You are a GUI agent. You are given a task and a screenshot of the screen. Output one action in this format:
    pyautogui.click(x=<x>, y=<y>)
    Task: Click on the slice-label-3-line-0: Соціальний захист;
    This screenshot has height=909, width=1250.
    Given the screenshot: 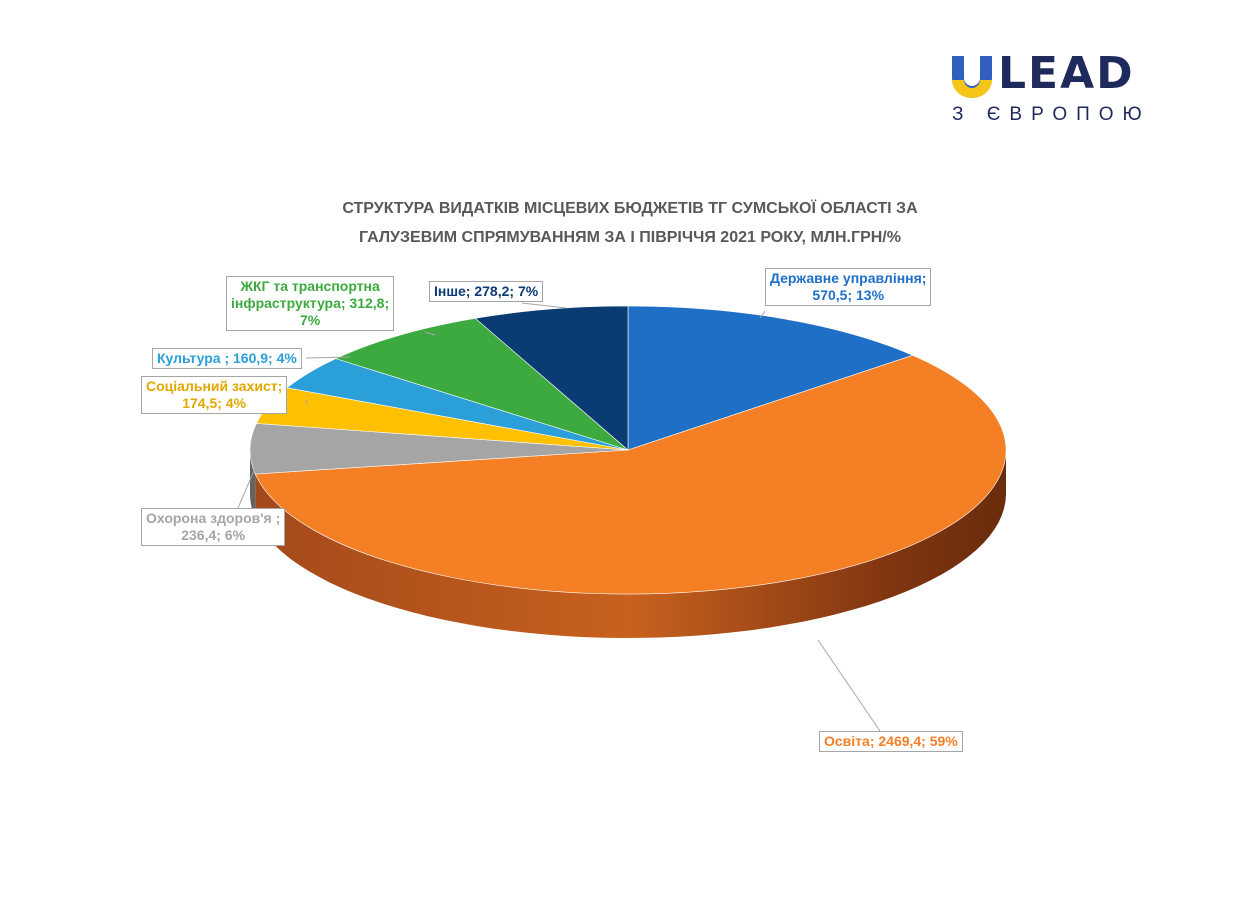 What is the action you would take?
    pyautogui.click(x=214, y=386)
    